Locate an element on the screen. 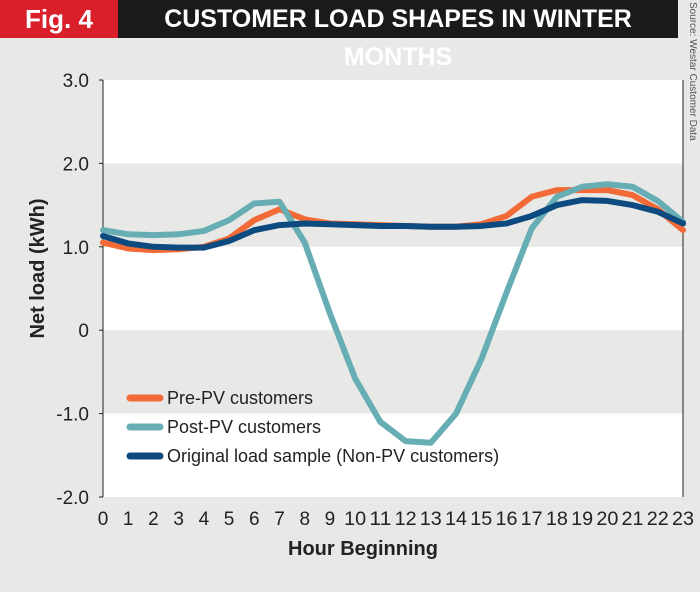 The width and height of the screenshot is (700, 592). x-tick-label: 0 is located at coordinates (103, 519).